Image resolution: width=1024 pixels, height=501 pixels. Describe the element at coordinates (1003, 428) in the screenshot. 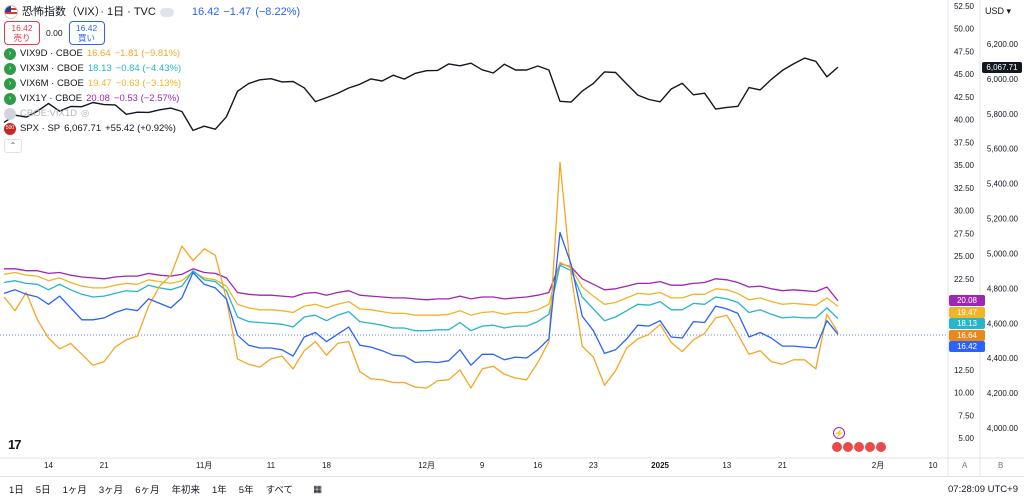

I see `right-axis-tick-label: 4,000.00` at that location.